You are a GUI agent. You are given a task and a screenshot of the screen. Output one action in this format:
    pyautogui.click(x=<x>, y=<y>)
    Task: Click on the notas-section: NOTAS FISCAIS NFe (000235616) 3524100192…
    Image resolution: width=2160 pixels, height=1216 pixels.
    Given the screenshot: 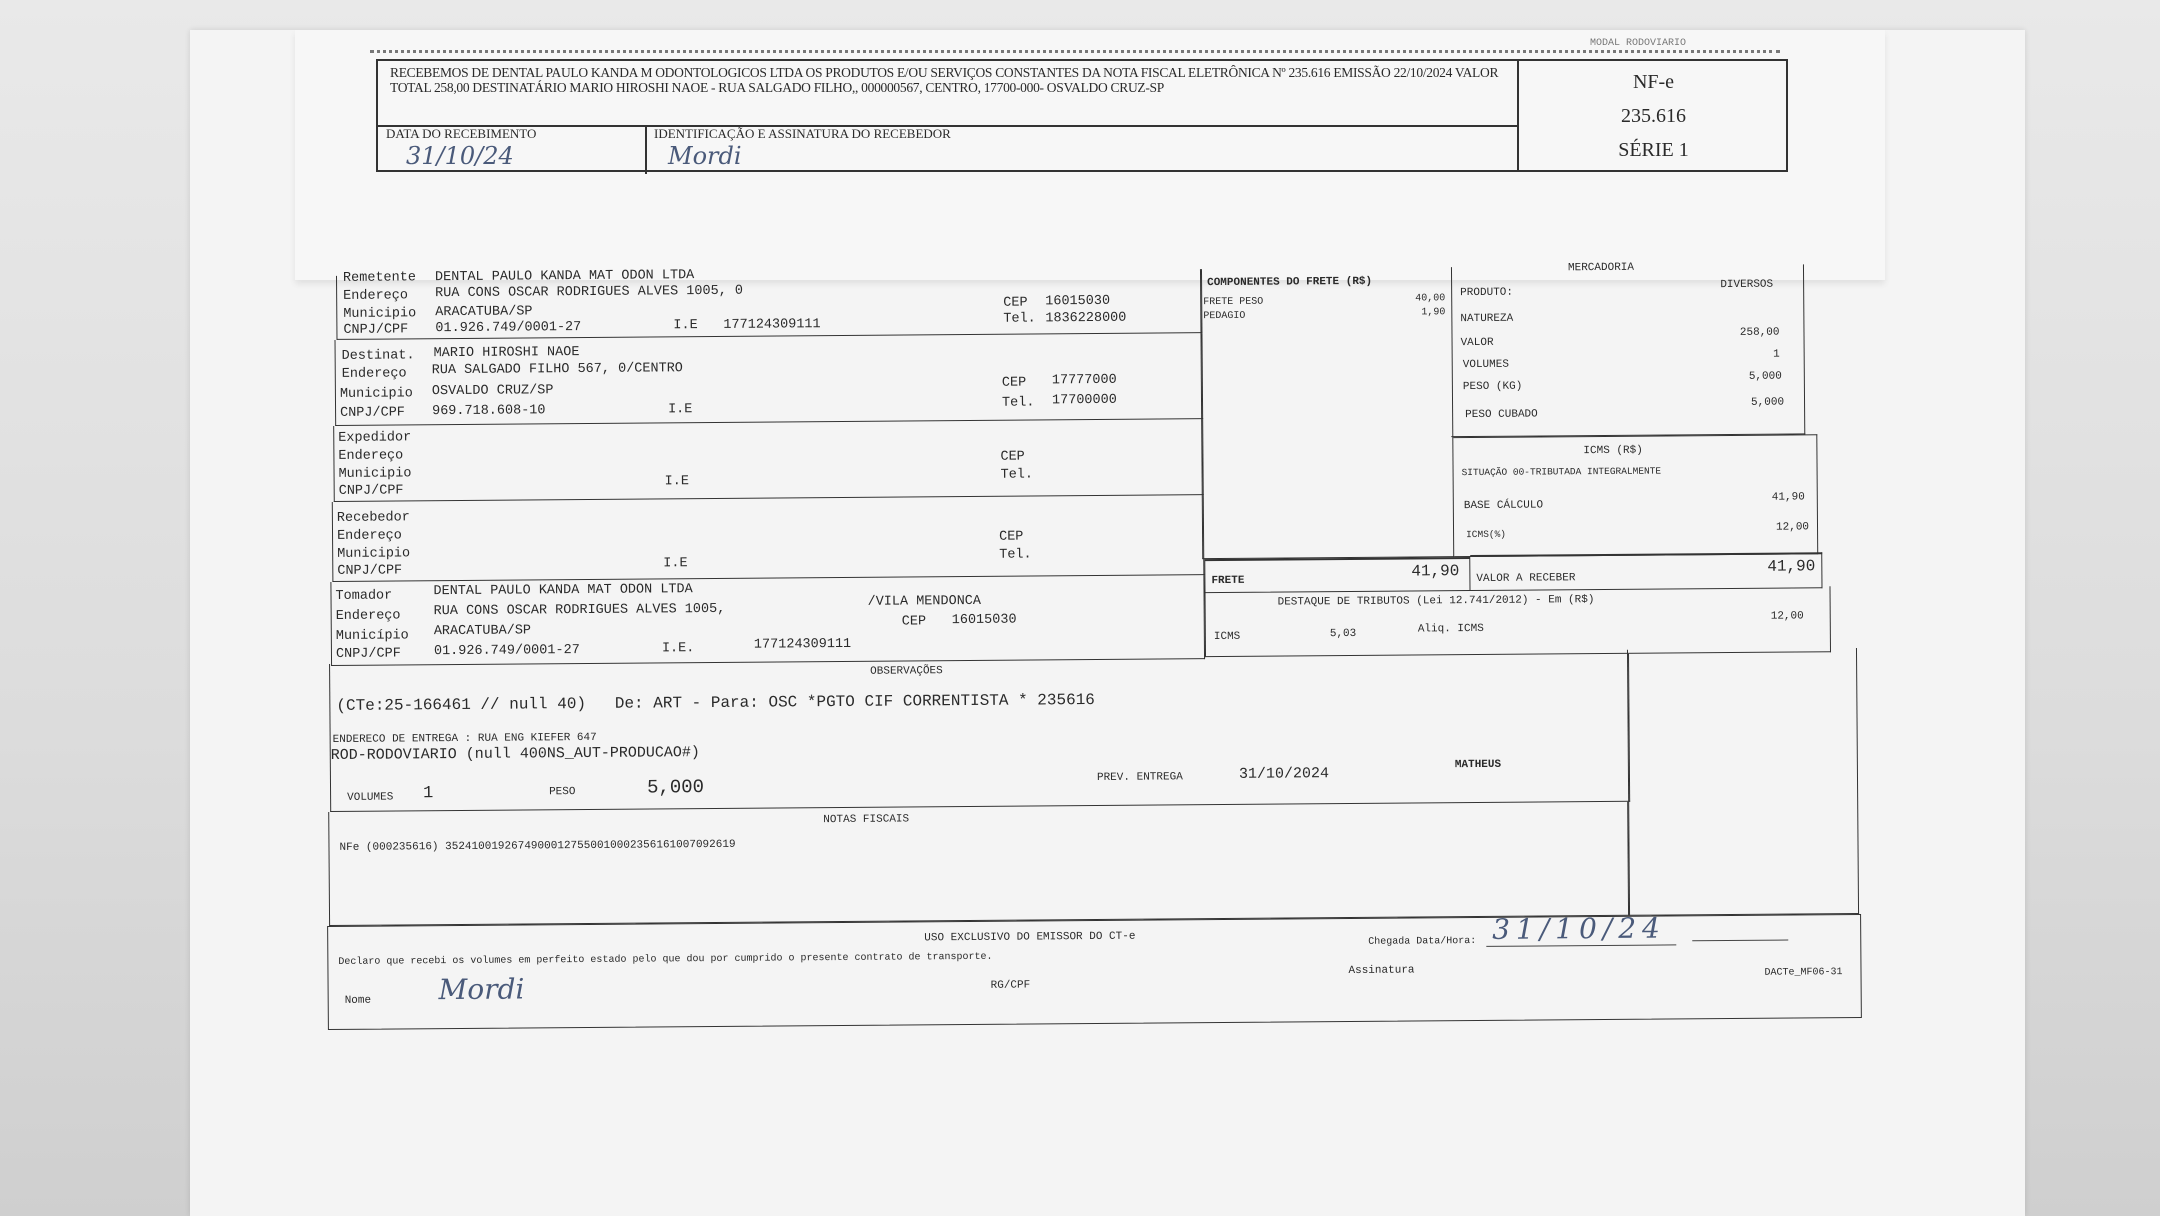 What is the action you would take?
    pyautogui.click(x=979, y=864)
    